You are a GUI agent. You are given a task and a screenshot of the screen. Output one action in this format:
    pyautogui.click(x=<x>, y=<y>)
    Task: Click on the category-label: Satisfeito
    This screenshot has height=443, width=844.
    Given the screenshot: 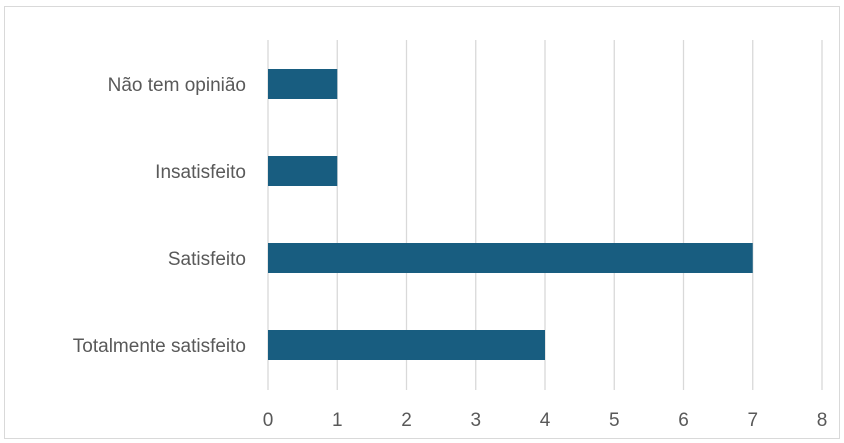 What is the action you would take?
    pyautogui.click(x=207, y=259)
    